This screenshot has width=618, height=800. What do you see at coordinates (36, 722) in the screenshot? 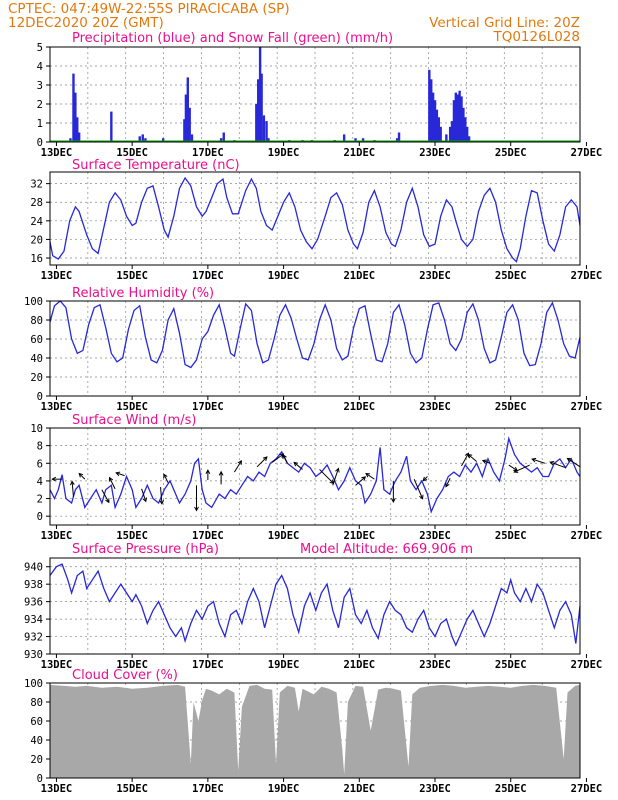
I see `y-tick-label: 60` at bounding box center [36, 722].